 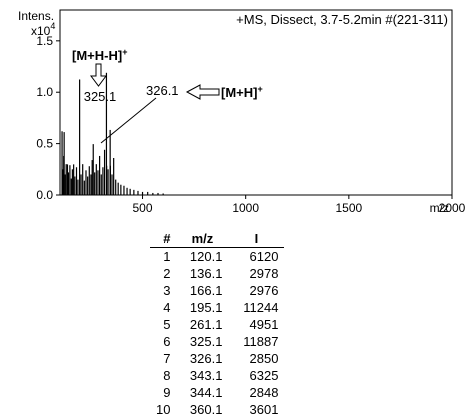 What do you see at coordinates (206, 358) in the screenshot?
I see `peak-mz-cell: 326.1` at bounding box center [206, 358].